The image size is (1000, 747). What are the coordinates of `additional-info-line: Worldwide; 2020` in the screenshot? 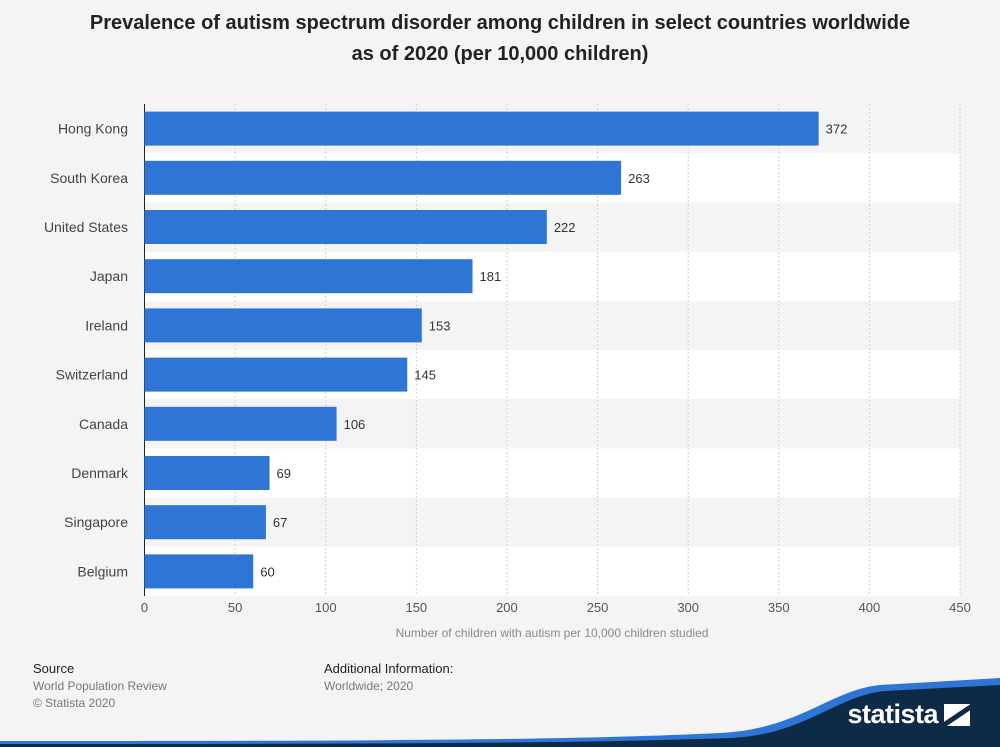 It's located at (369, 686).